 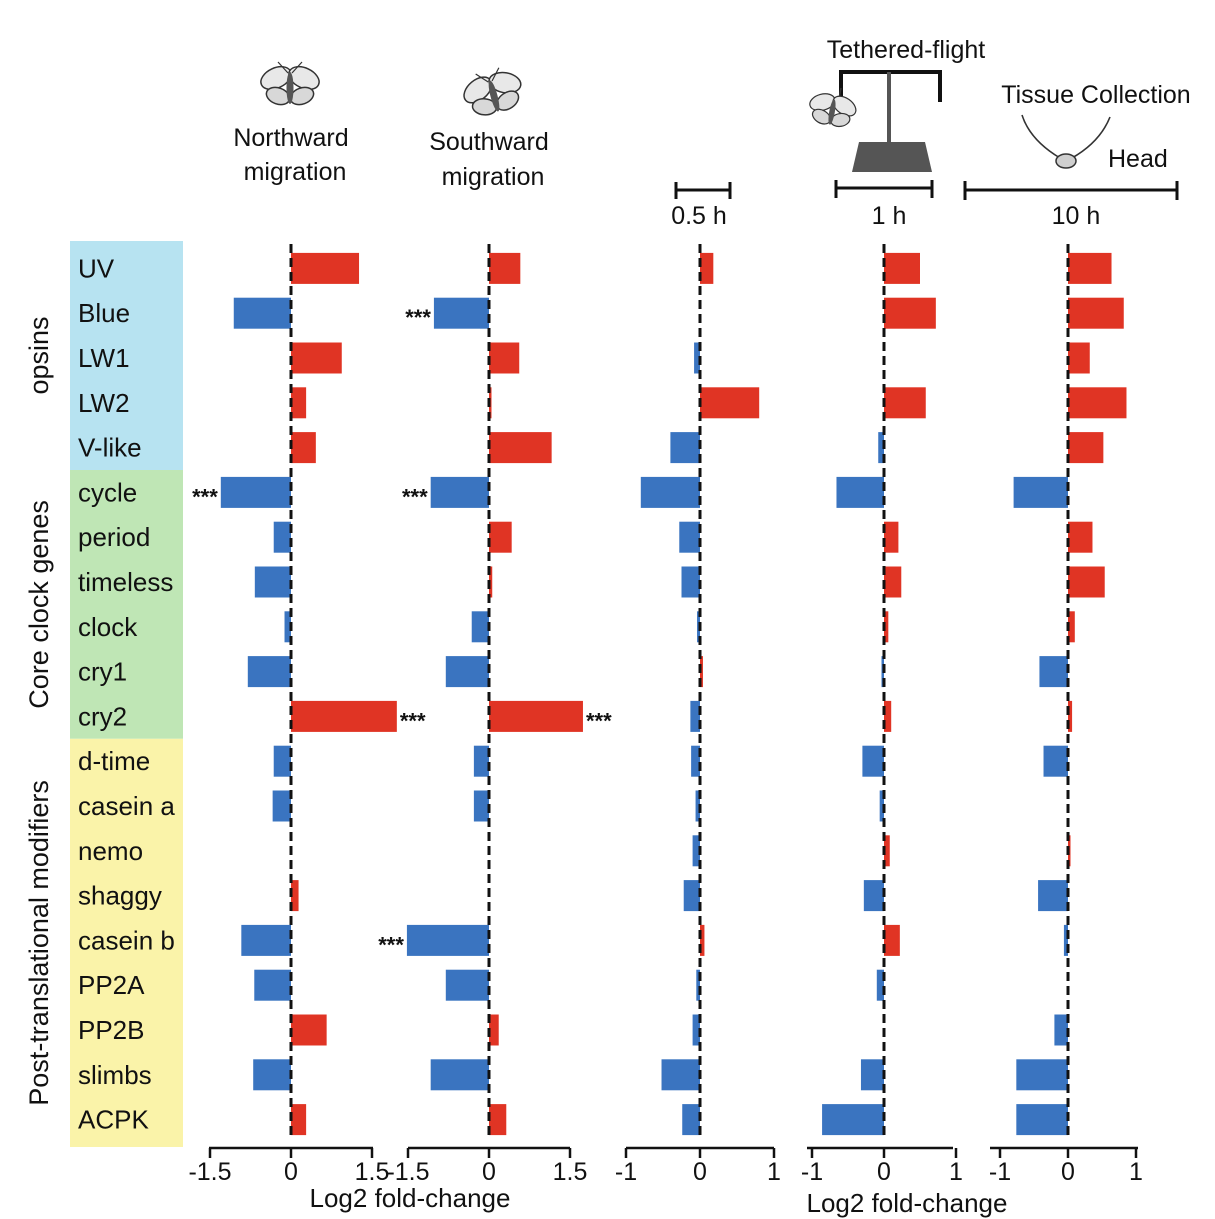 I want to click on gene-label: LW1, so click(x=104, y=358).